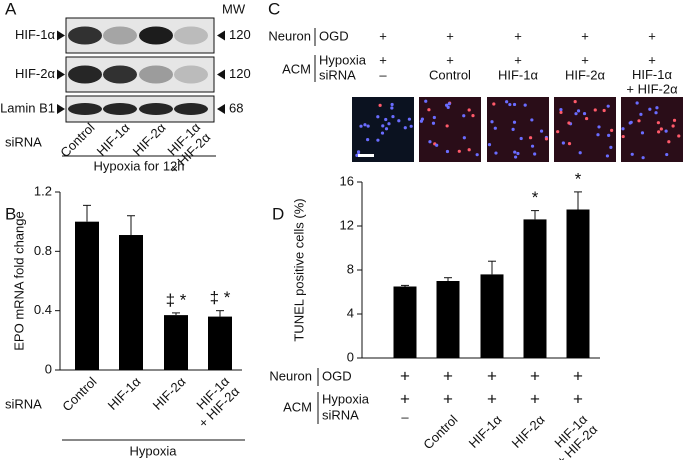 The image size is (685, 460). Describe the element at coordinates (405, 416) in the screenshot. I see `x-tick-label: –` at that location.